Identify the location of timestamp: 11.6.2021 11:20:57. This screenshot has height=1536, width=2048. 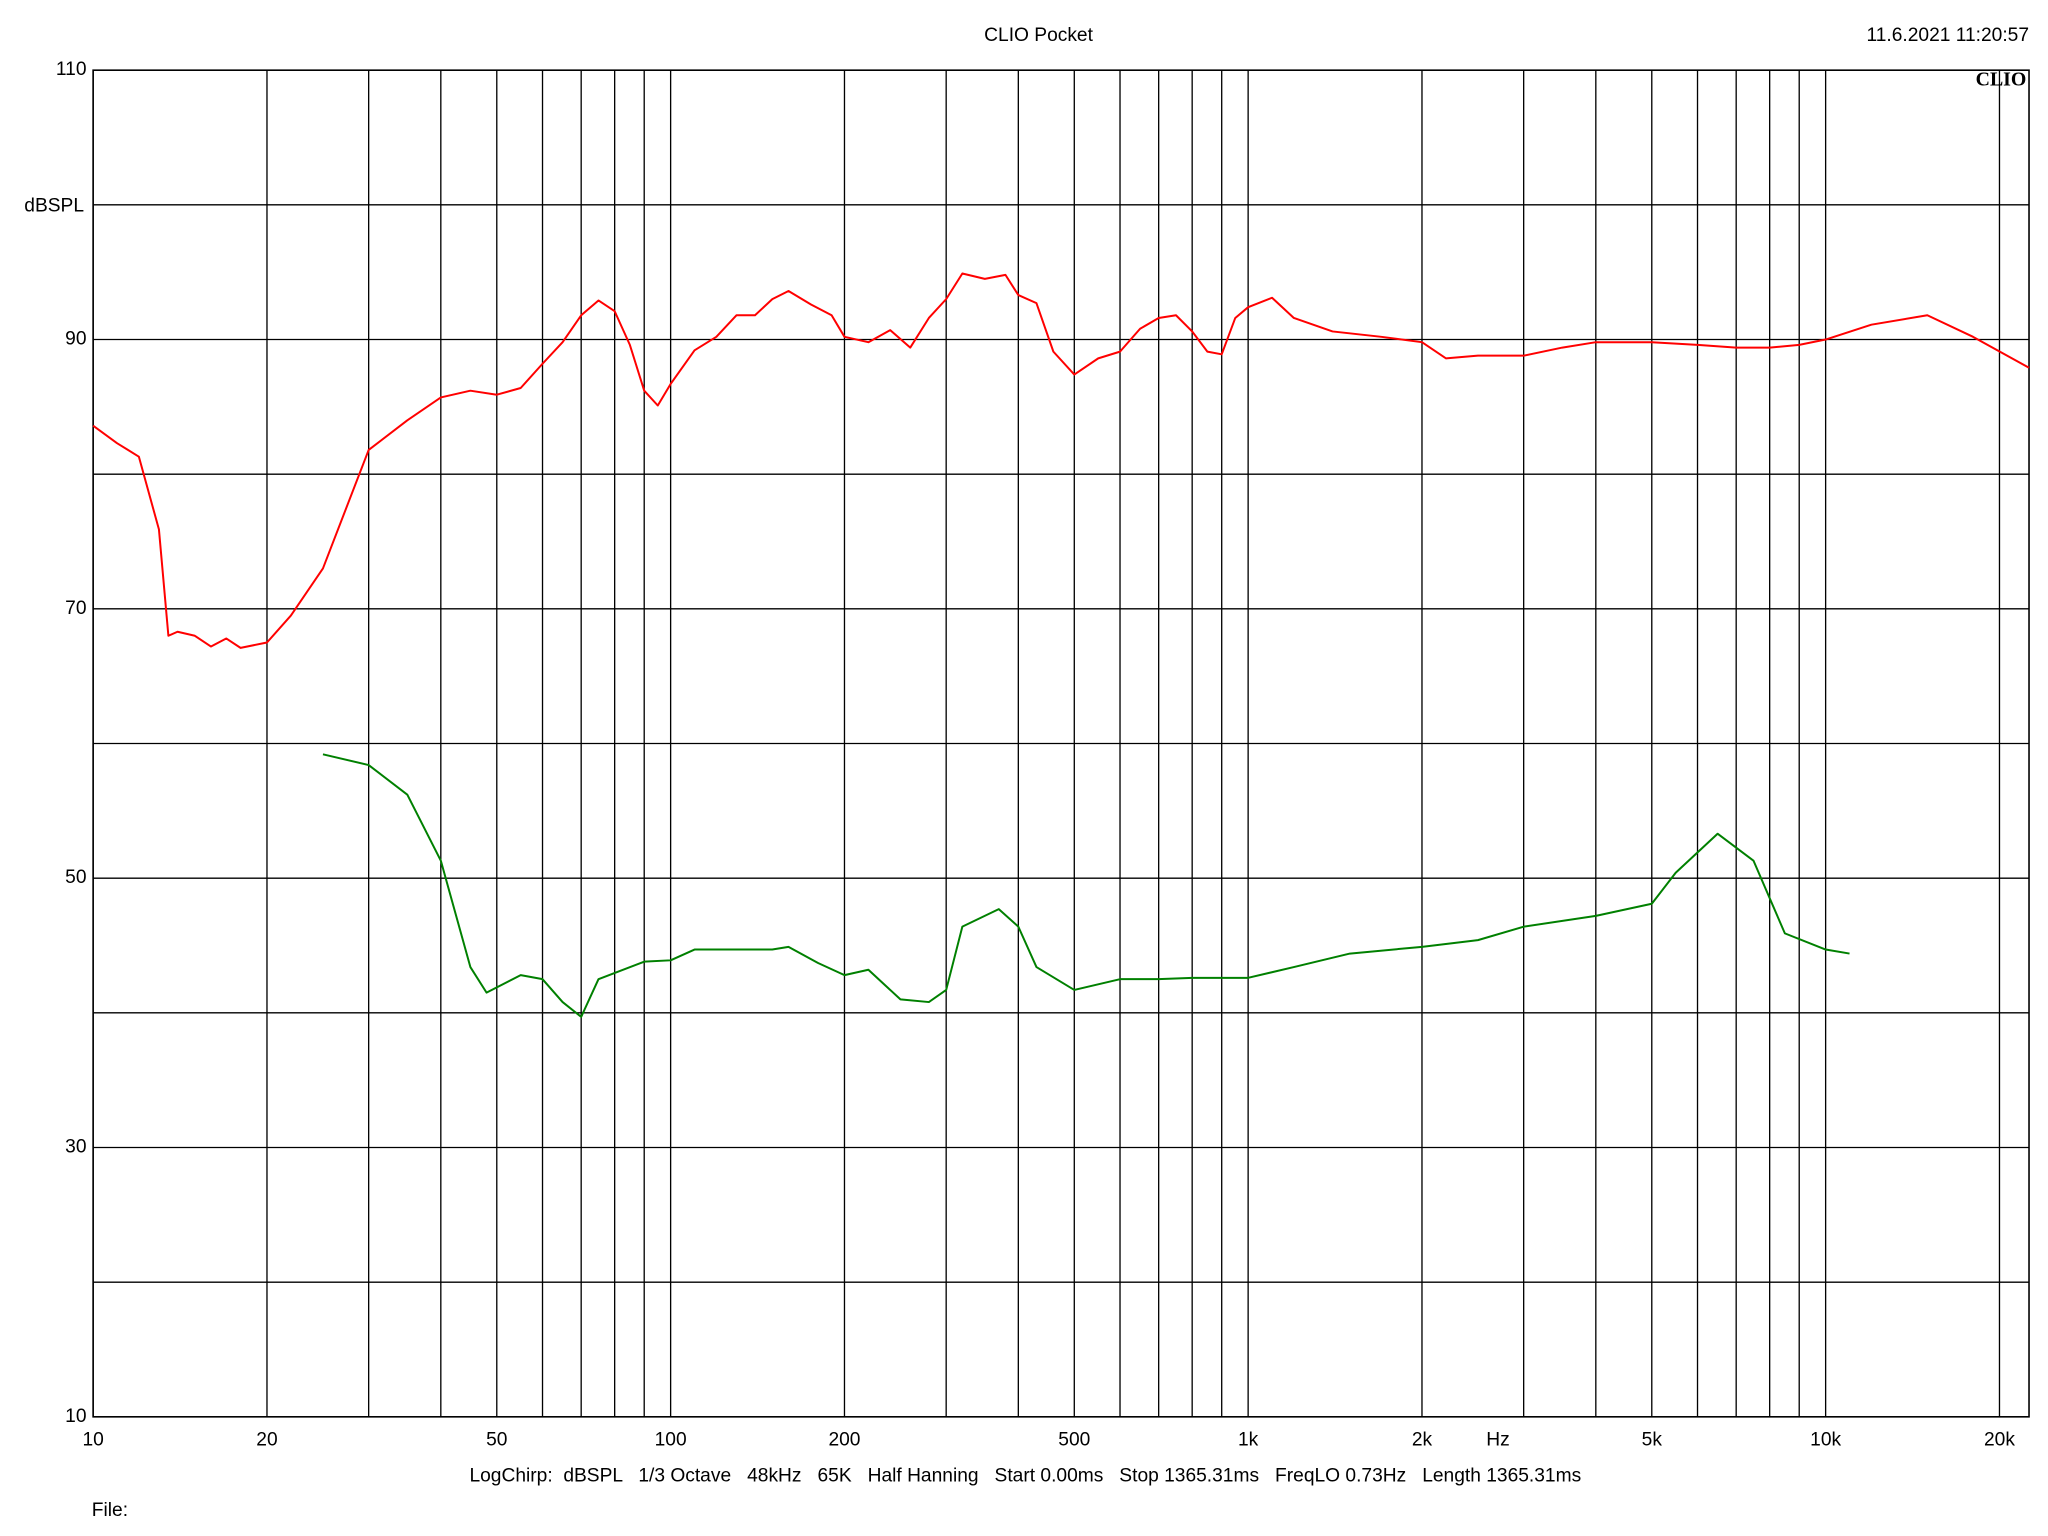
(1947, 35).